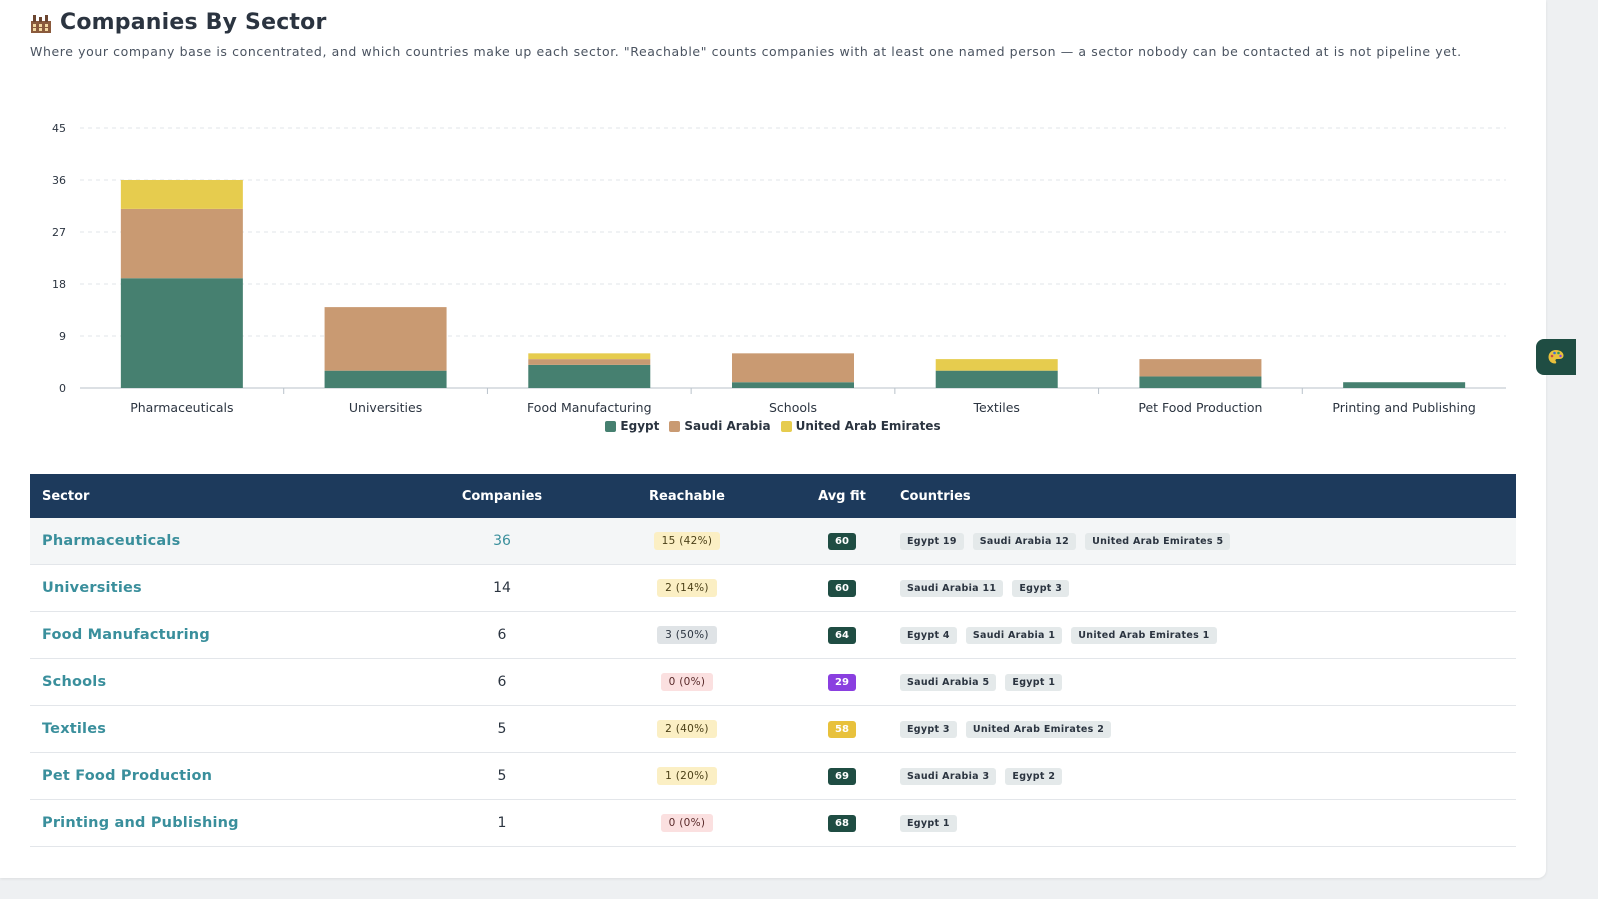 The height and width of the screenshot is (899, 1598). Describe the element at coordinates (773, 426) in the screenshot. I see `chart-legend: Egypt Saudi Arabia United Arab Emirates` at that location.